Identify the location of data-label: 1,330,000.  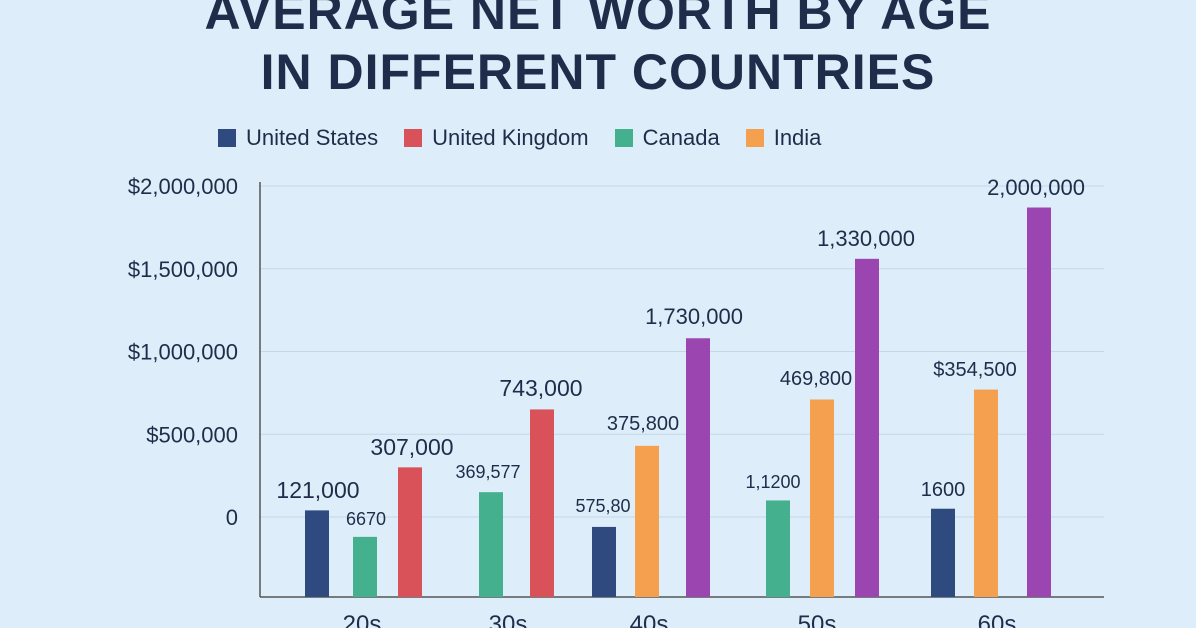
(866, 238).